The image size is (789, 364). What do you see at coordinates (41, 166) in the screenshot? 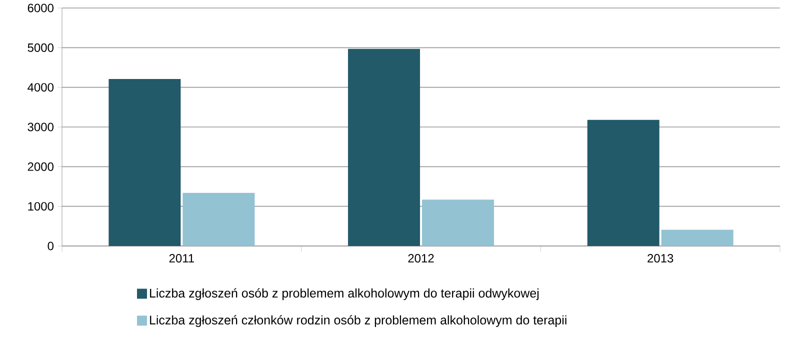
I see `y-tick-label: 2000` at bounding box center [41, 166].